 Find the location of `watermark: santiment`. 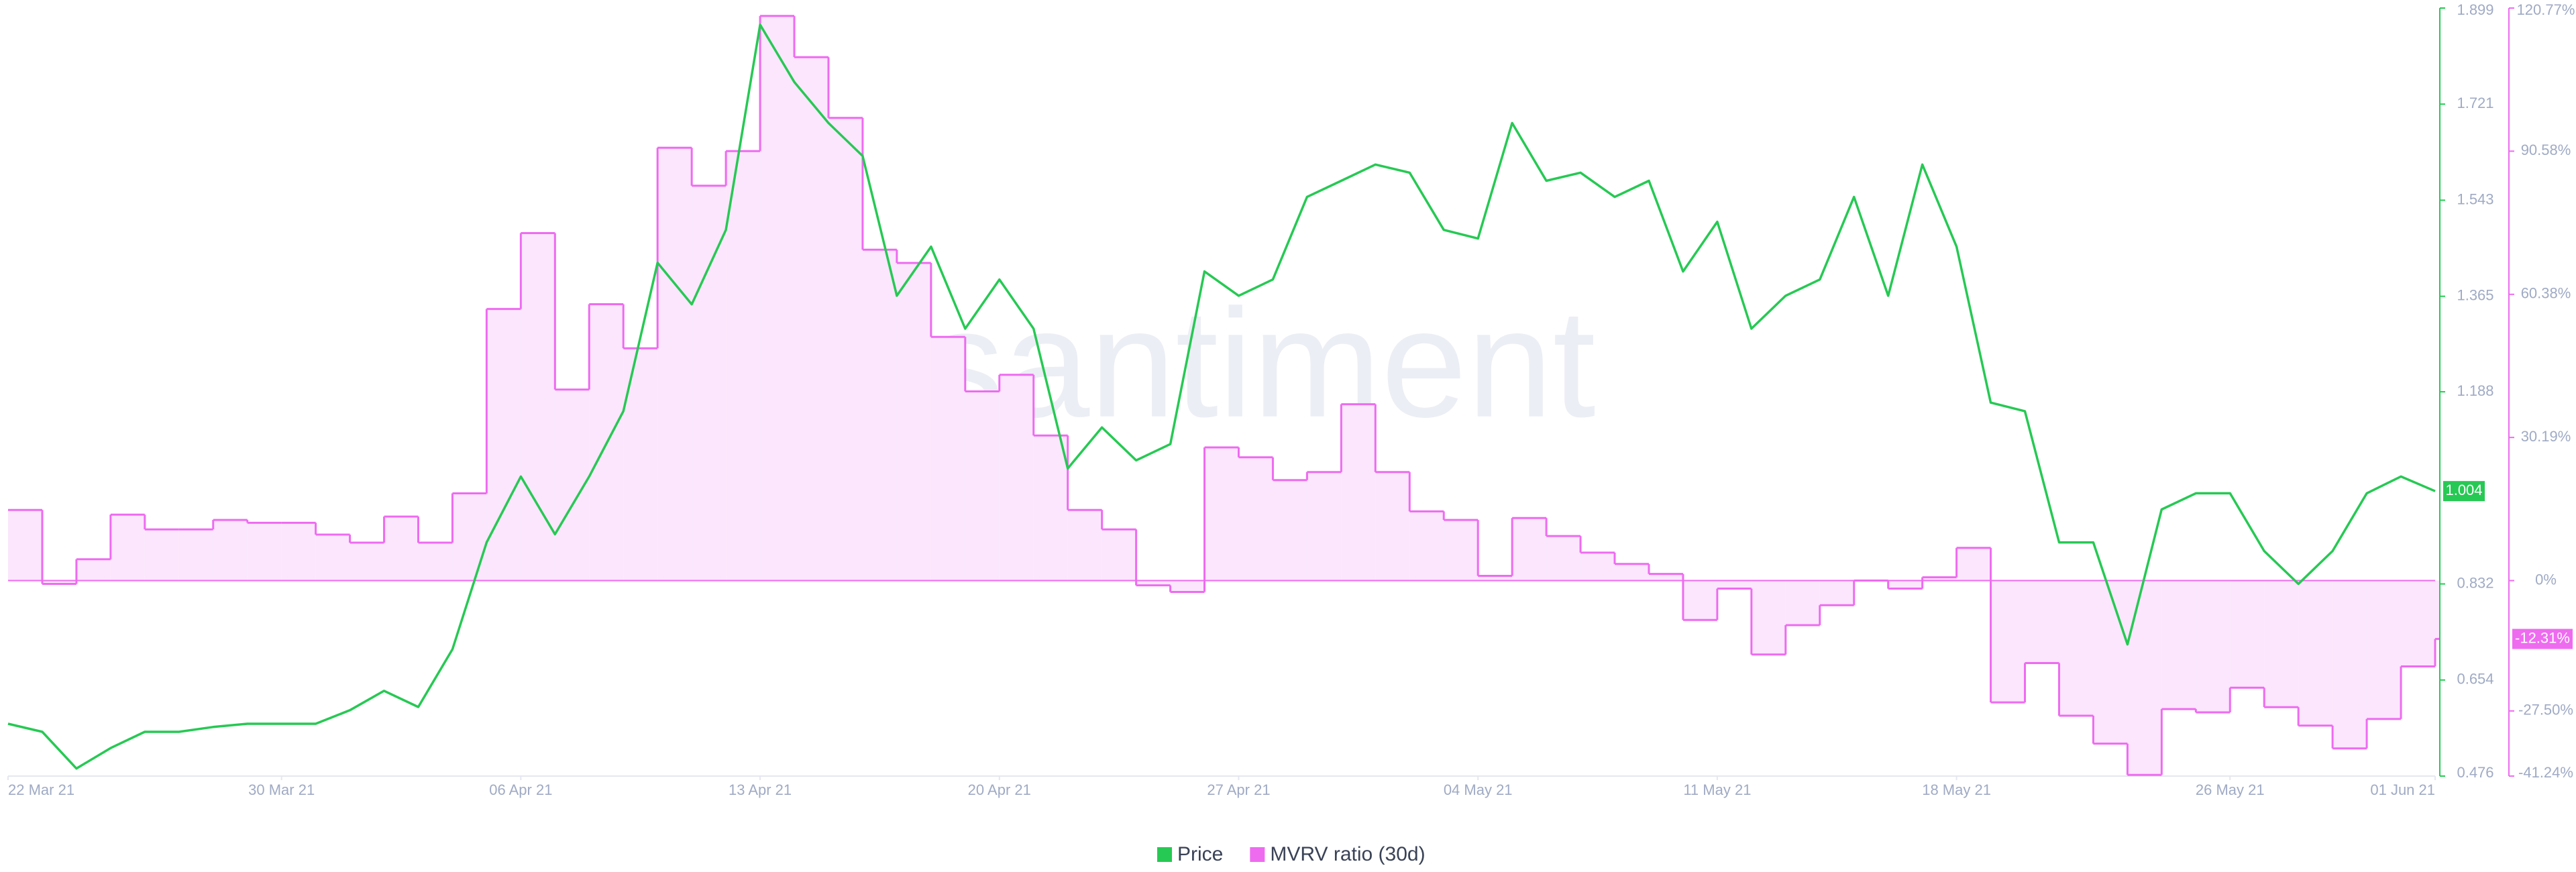

watermark: santiment is located at coordinates (1260, 363).